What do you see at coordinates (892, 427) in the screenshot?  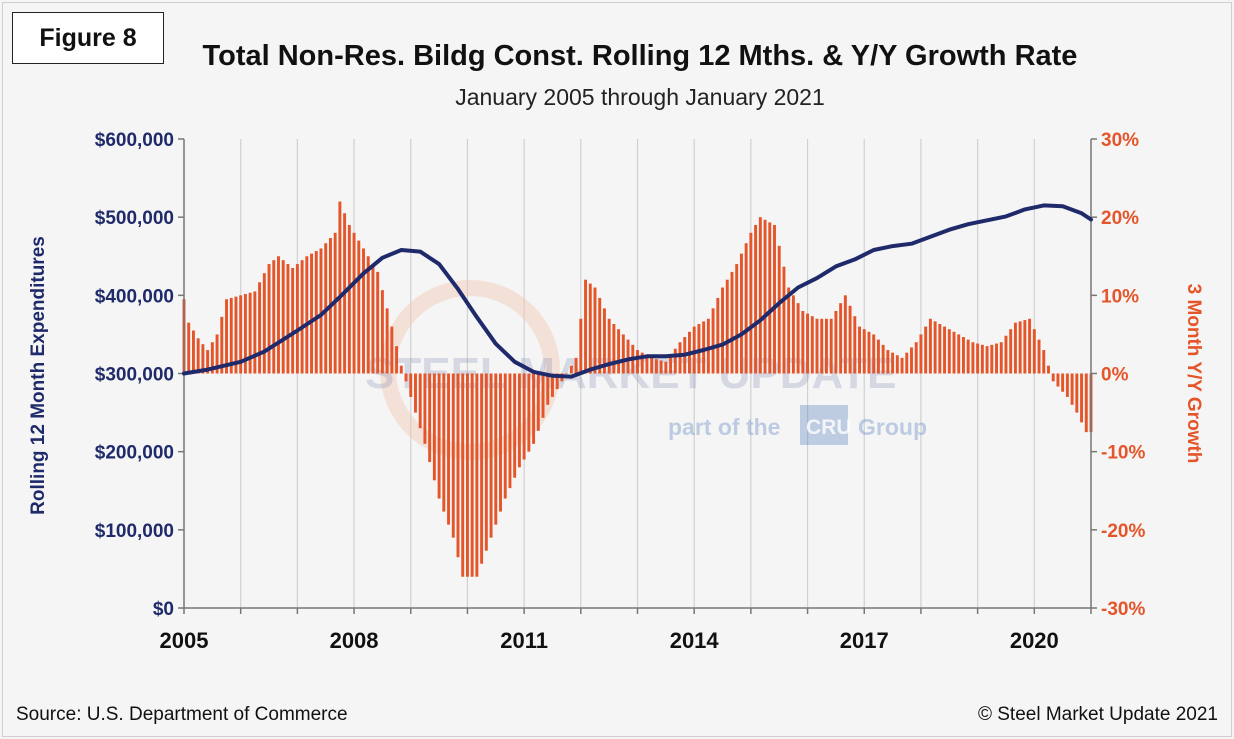 I see `watermark-tail: Group` at bounding box center [892, 427].